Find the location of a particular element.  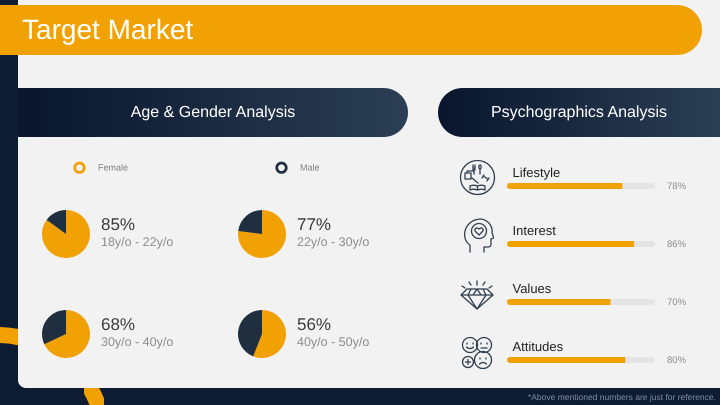

data-label: 68% is located at coordinates (118, 324).